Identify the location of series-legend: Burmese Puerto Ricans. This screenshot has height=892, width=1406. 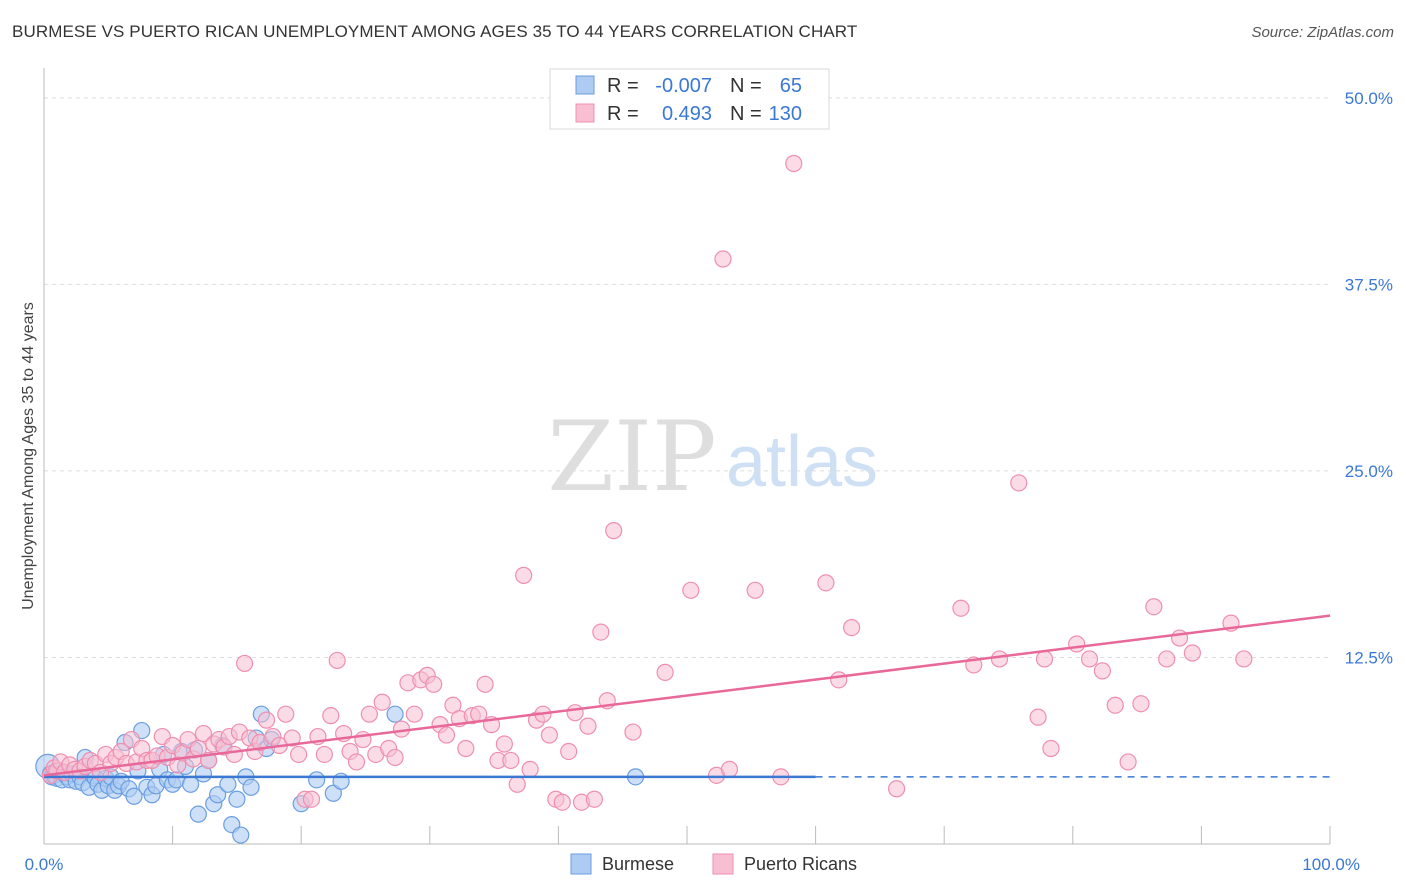
(713, 864).